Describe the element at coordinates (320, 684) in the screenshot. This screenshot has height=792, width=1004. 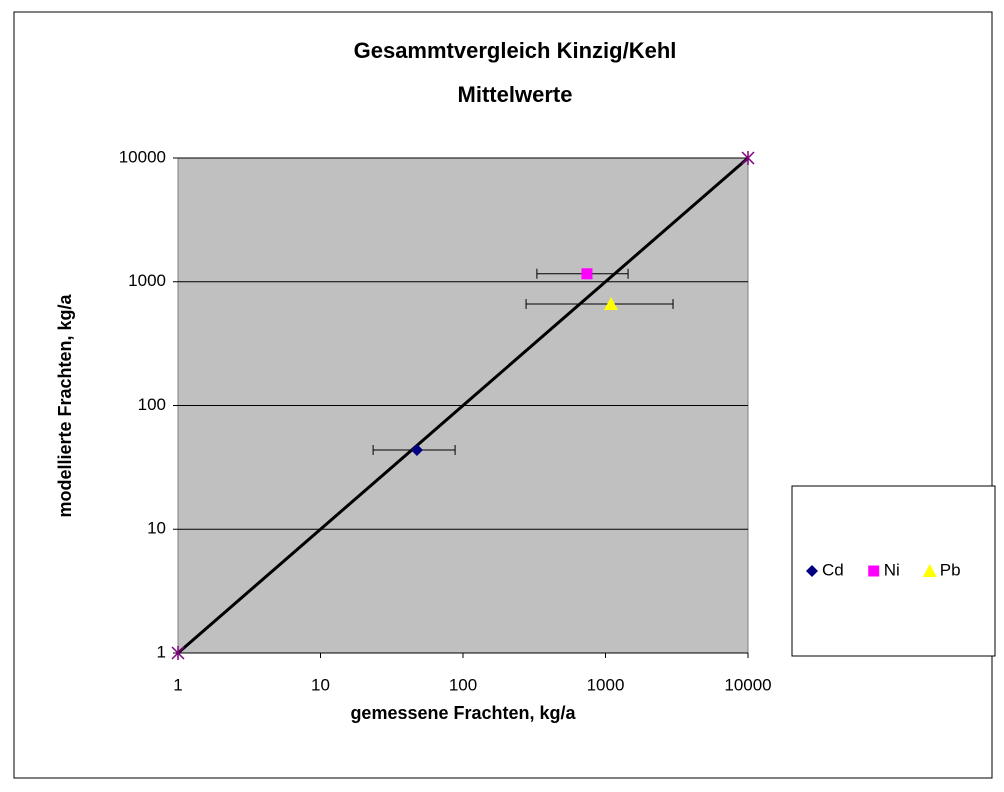
I see `x-tick-label: 10` at that location.